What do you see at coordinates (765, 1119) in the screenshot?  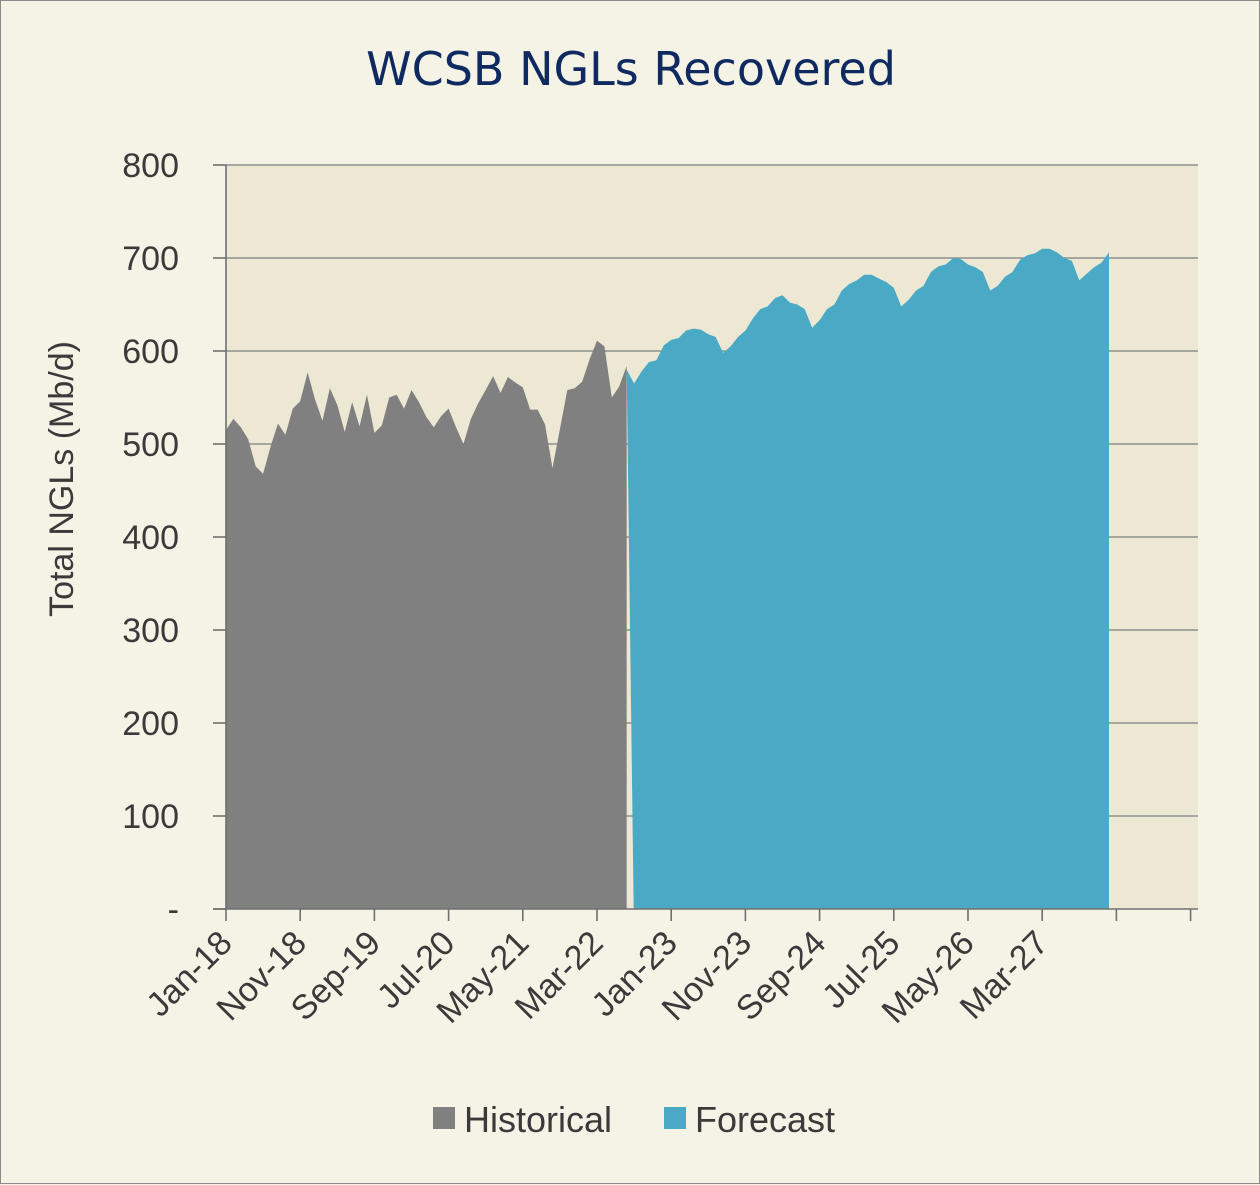 I see `legend-label-forecast: Forecast` at bounding box center [765, 1119].